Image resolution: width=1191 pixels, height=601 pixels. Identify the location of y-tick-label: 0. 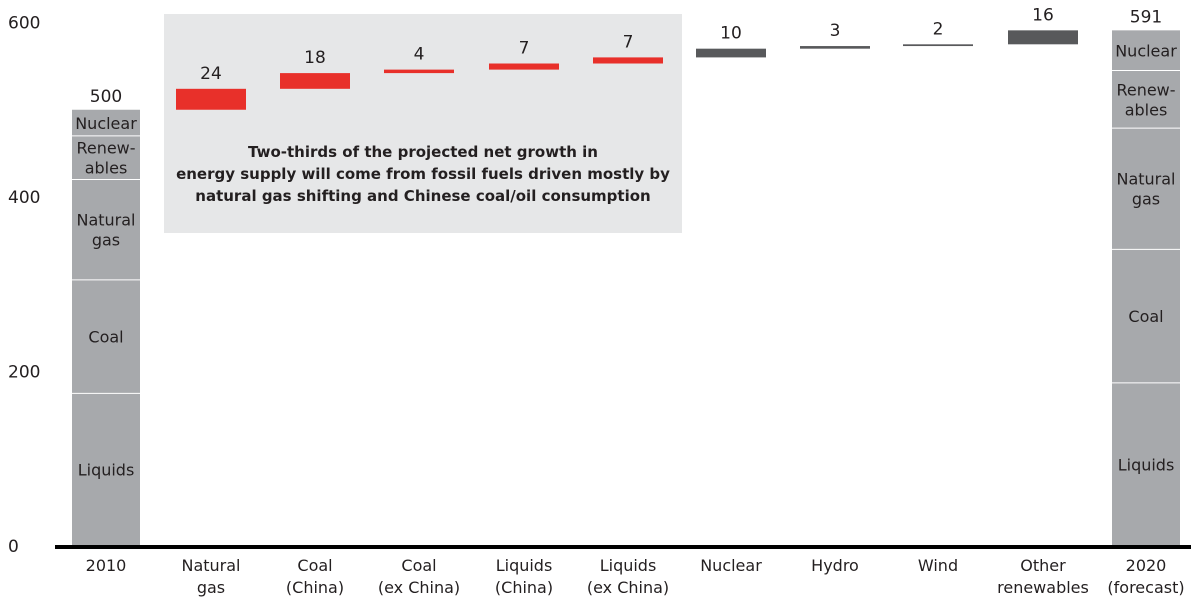
(13, 547).